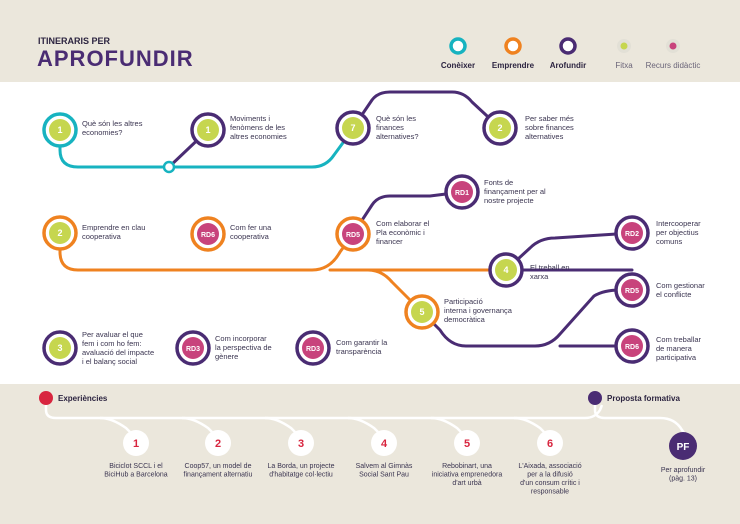  What do you see at coordinates (463, 301) in the screenshot?
I see `node-label-line: Participació` at bounding box center [463, 301].